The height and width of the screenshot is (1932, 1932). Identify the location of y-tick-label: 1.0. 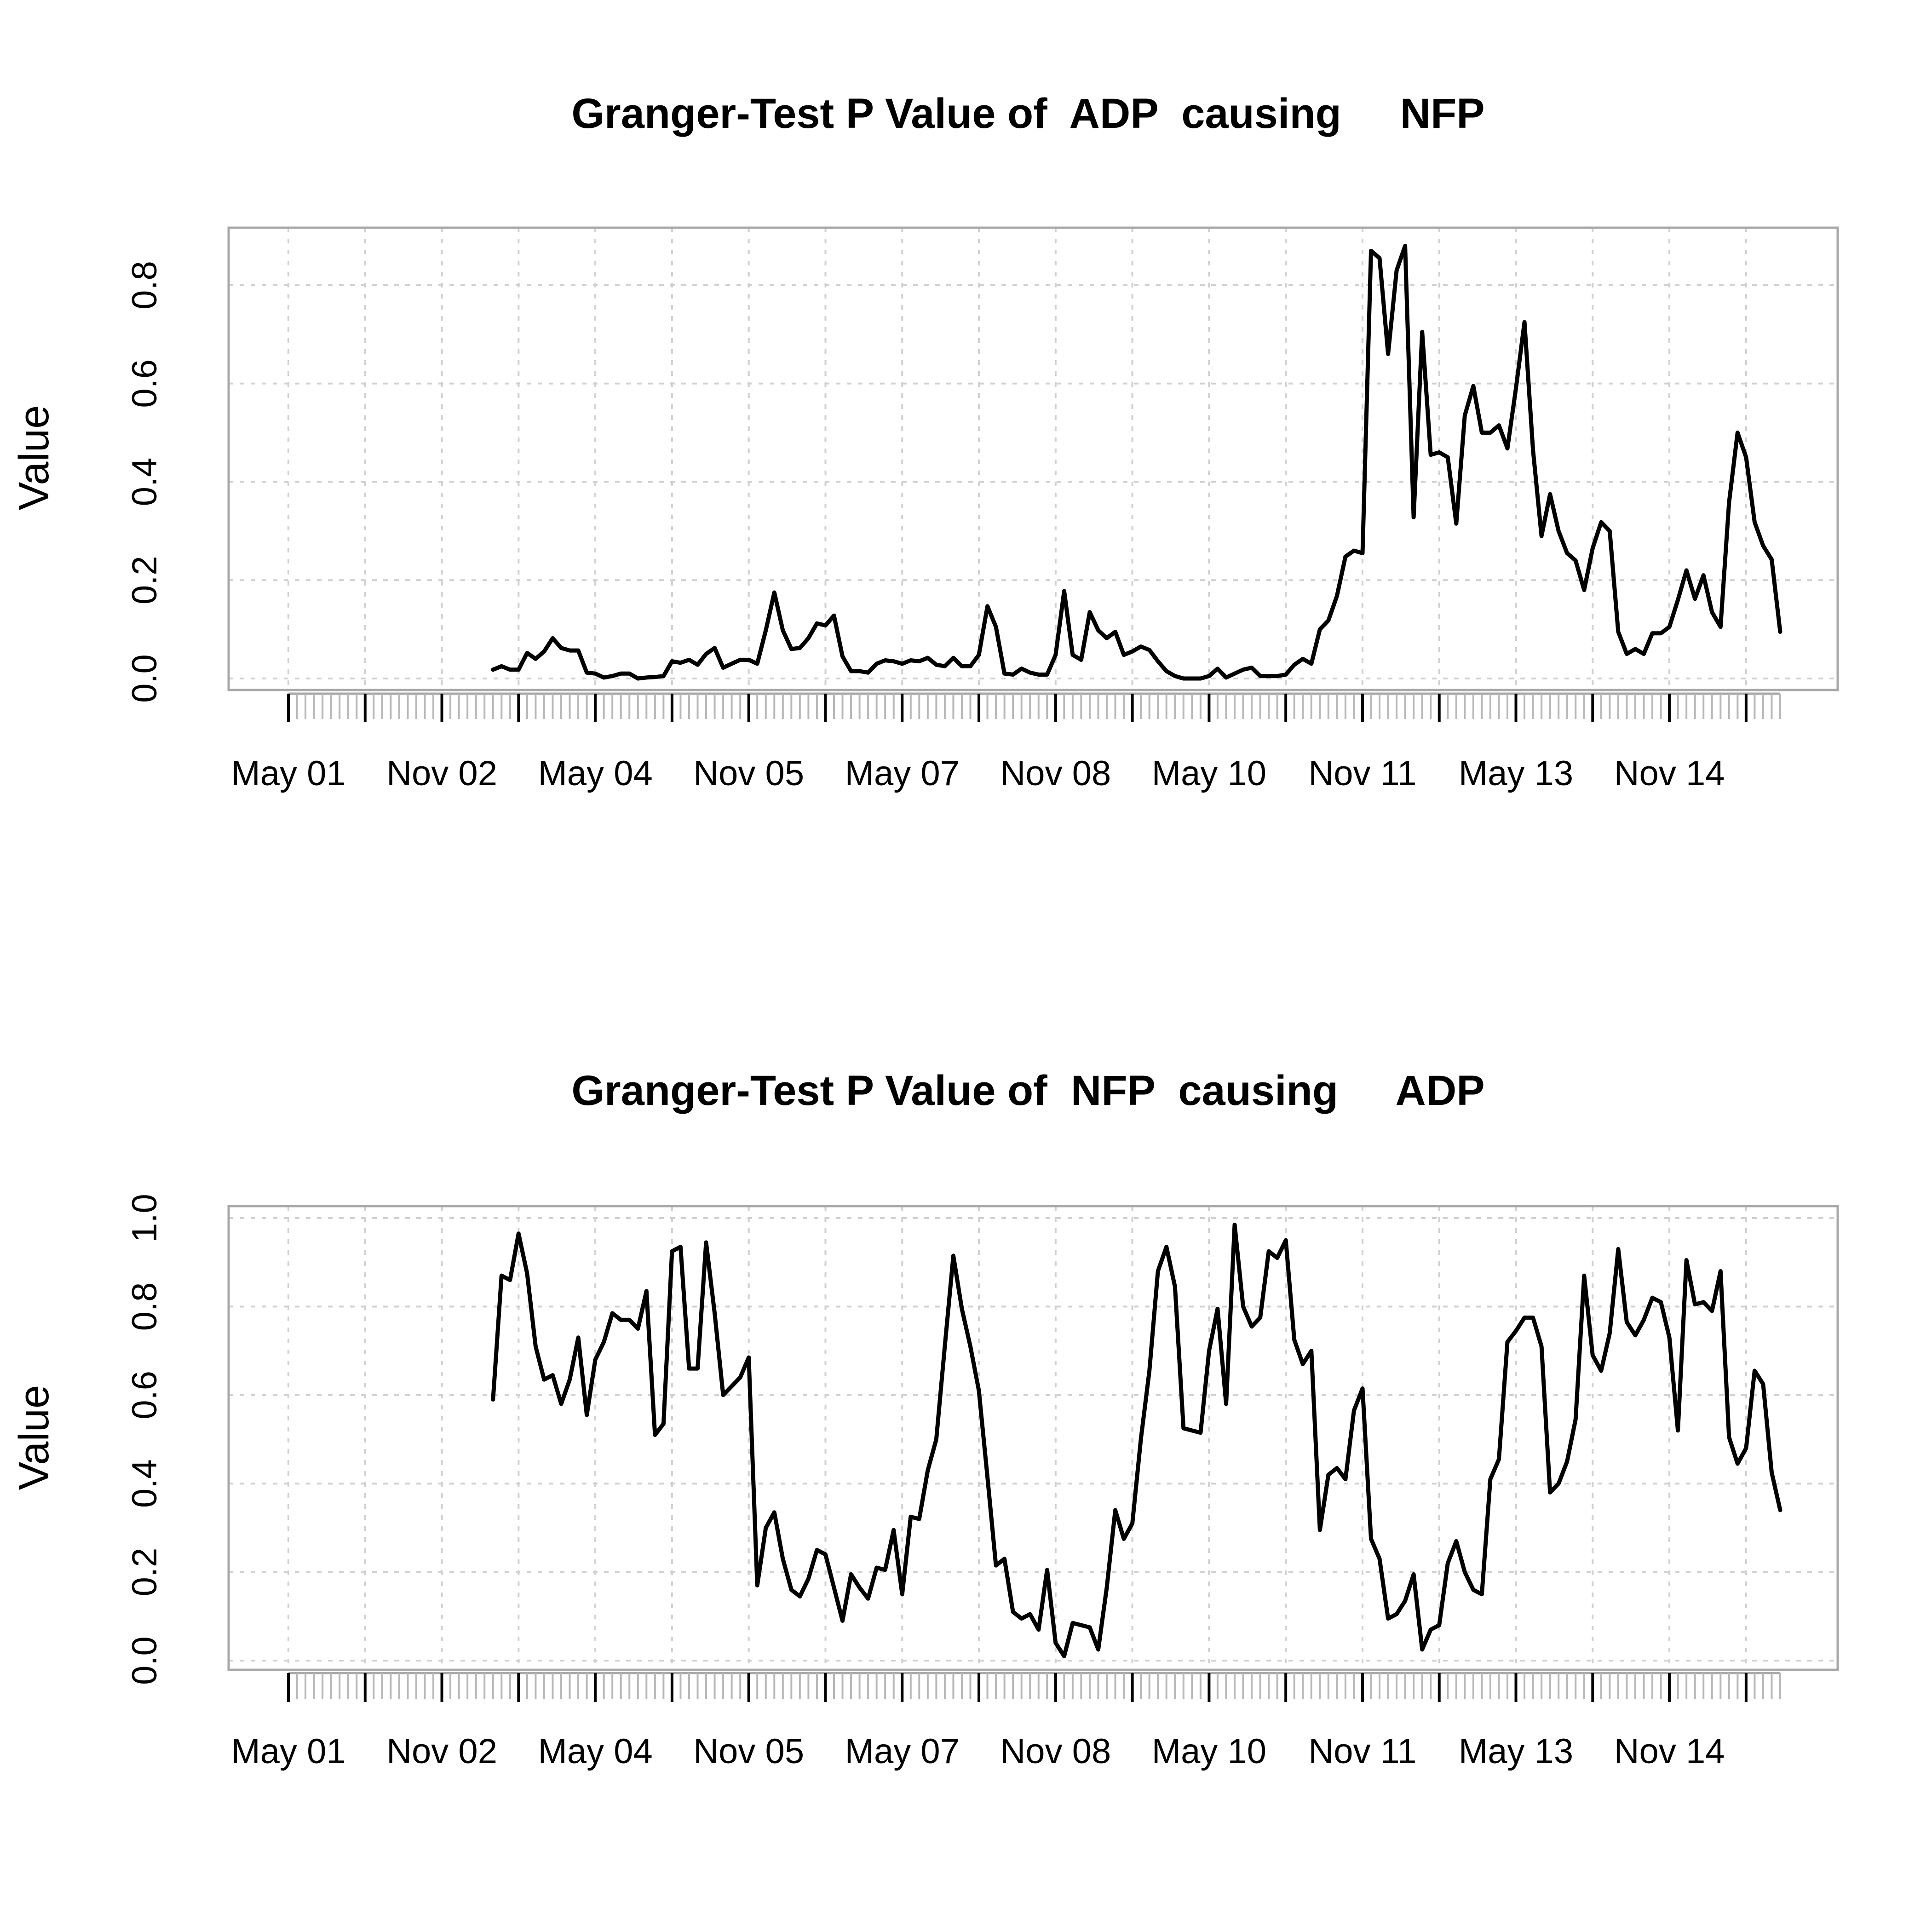
(144, 1218).